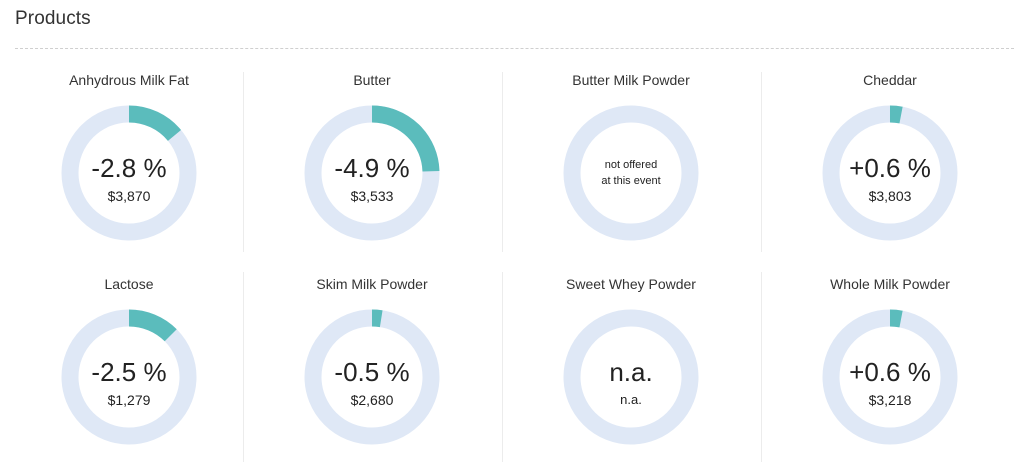  I want to click on donut-center: +0.6 % $3,218, so click(890, 377).